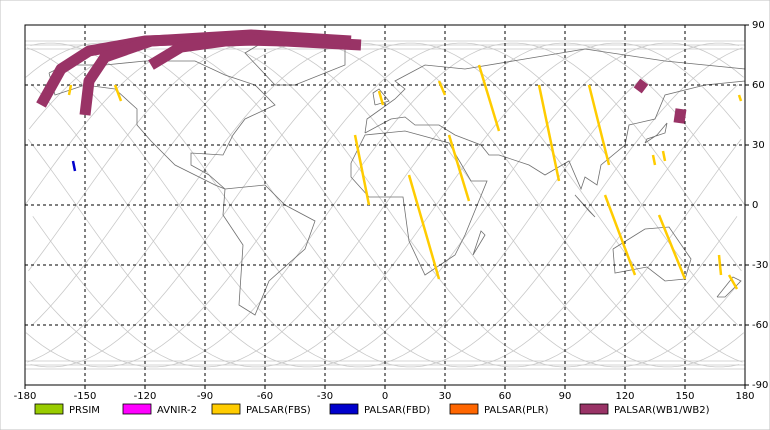  Describe the element at coordinates (624, 396) in the screenshot. I see `x-tick-label: 120` at that location.